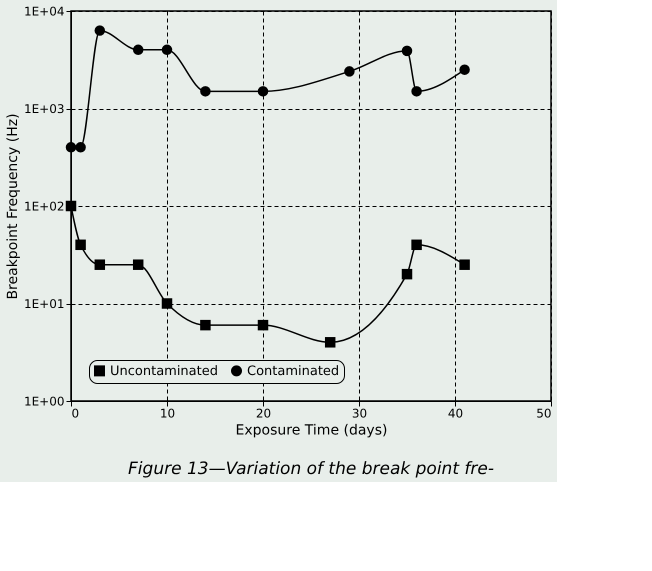 This screenshot has height=571, width=652. I want to click on x-tick-label: 40, so click(456, 413).